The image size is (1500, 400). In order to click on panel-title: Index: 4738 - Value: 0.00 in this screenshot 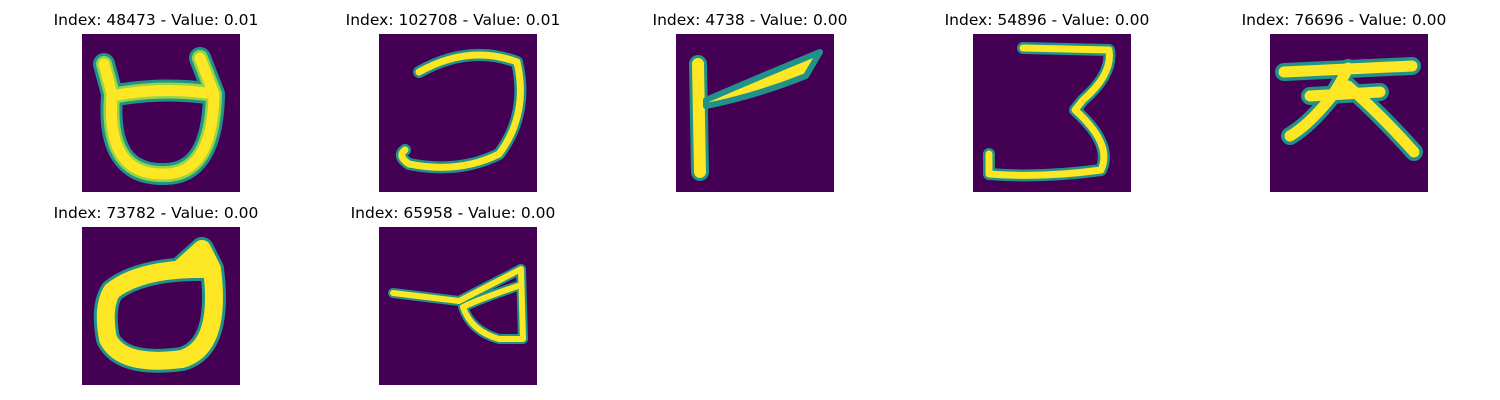, I will do `click(750, 20)`.